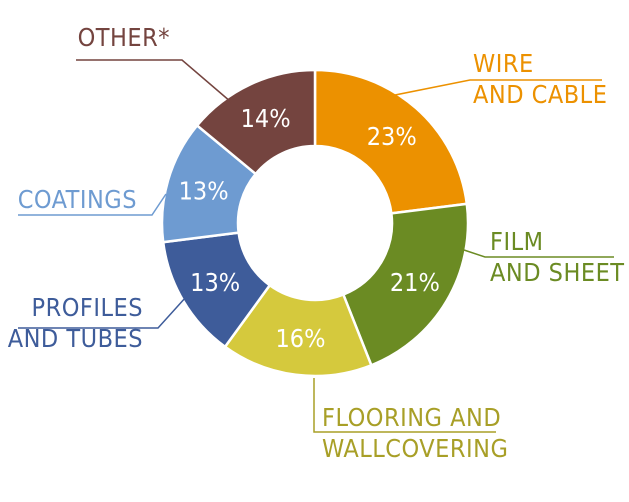  I want to click on leader-line-wire-and-cable, so click(481, 89).